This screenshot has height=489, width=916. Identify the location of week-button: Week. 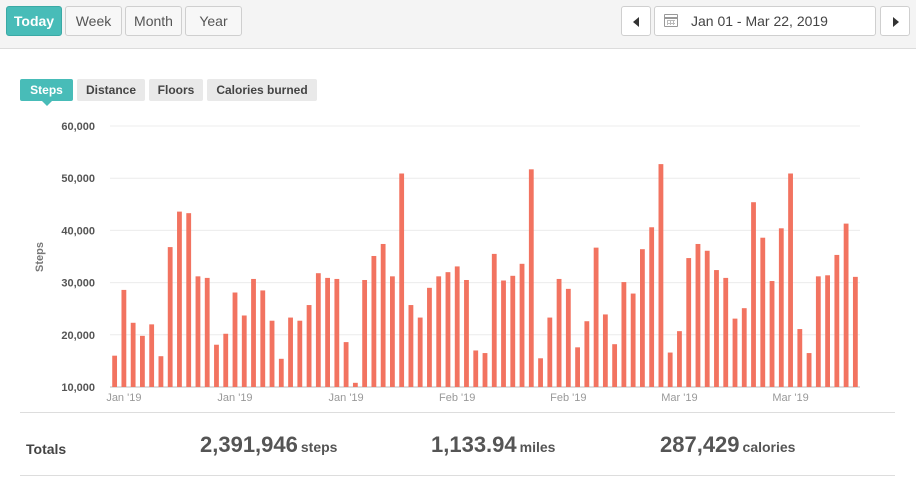
(93, 21).